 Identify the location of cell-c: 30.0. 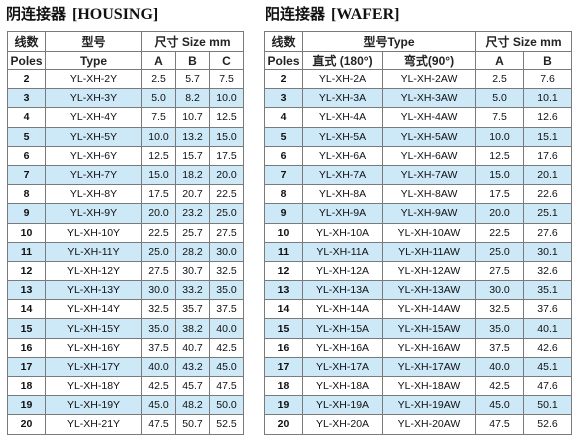
(226, 251).